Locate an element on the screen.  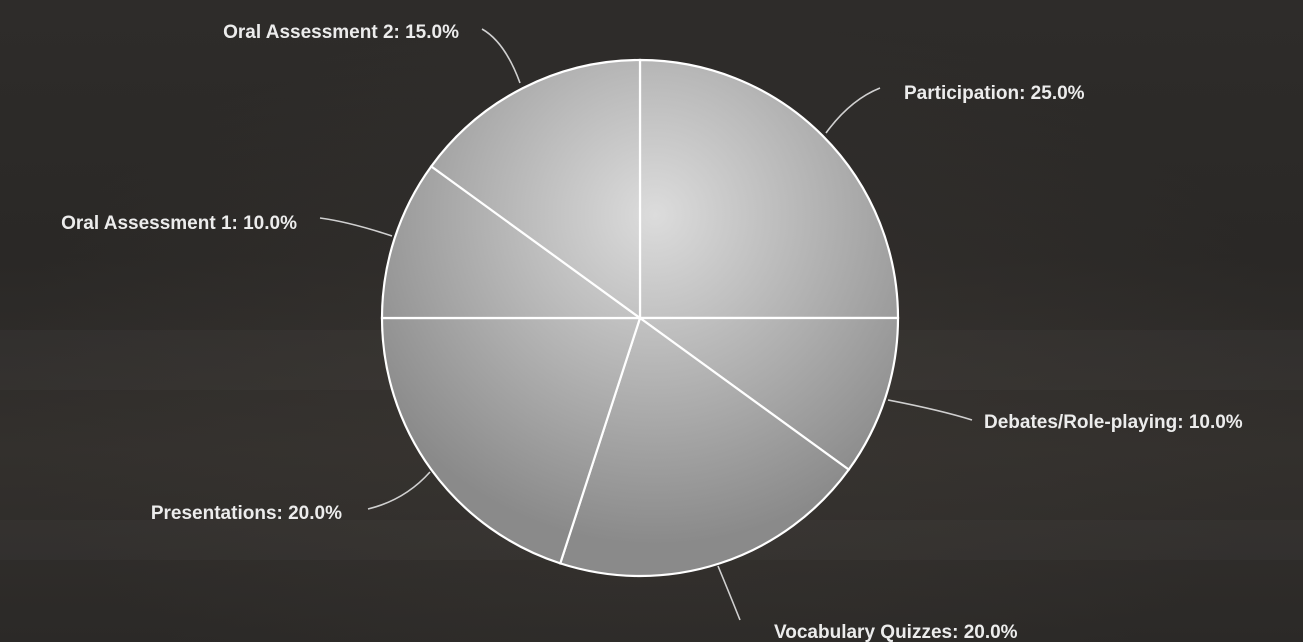
leader-line-participation is located at coordinates (853, 110).